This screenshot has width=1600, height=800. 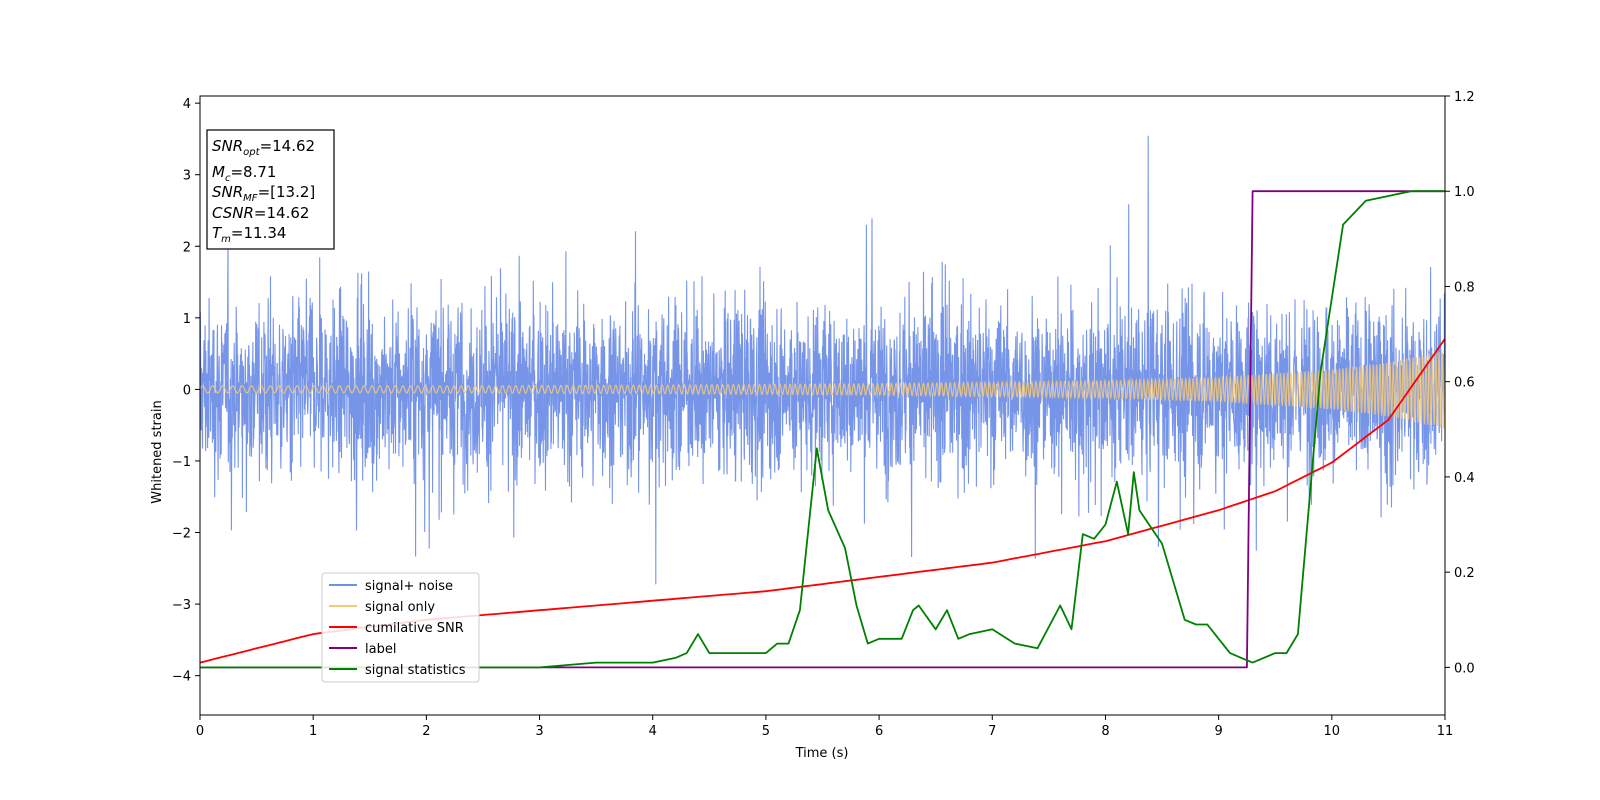 What do you see at coordinates (415, 670) in the screenshot?
I see `legend-label-signal-statistics: signal statistics` at bounding box center [415, 670].